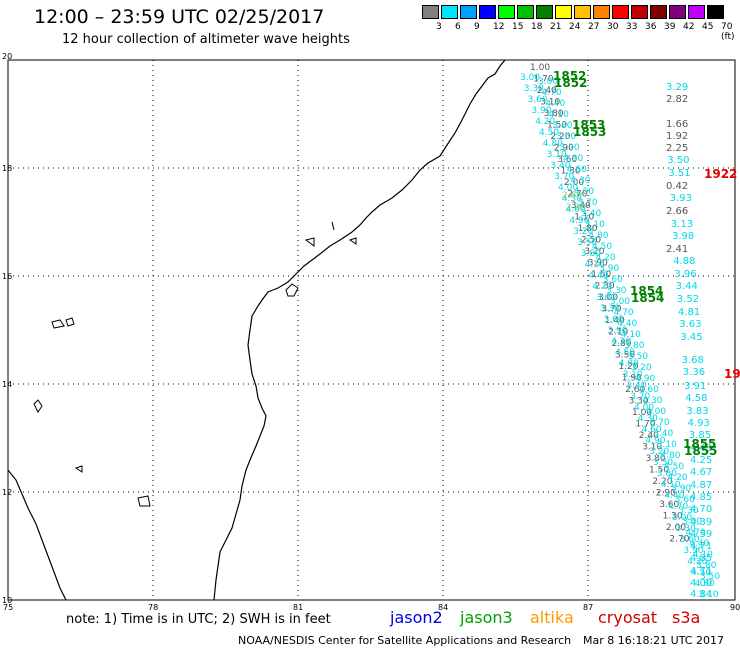  Describe the element at coordinates (701, 448) in the screenshot. I see `right-value-cyan: 4.49` at that location.